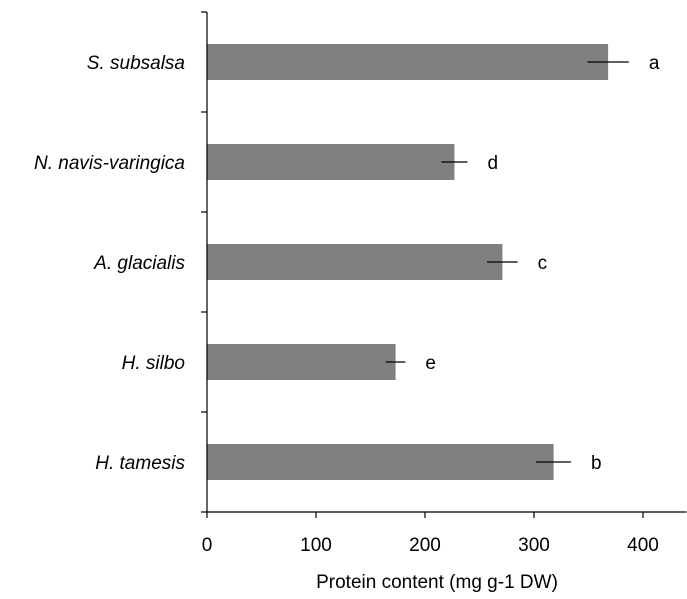  I want to click on bar-n-navis-varingica, so click(331, 162).